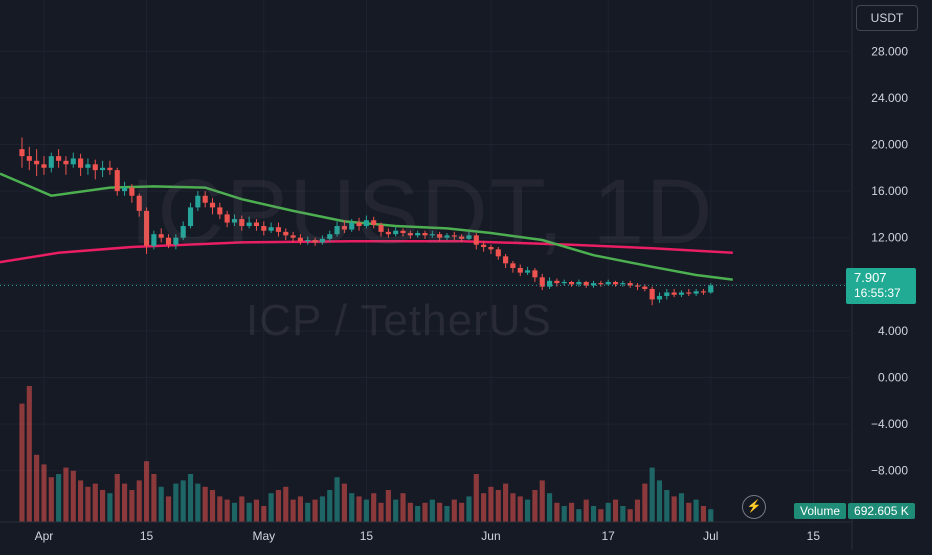 This screenshot has width=932, height=555. What do you see at coordinates (887, 18) in the screenshot?
I see `currency-selector: USDT` at bounding box center [887, 18].